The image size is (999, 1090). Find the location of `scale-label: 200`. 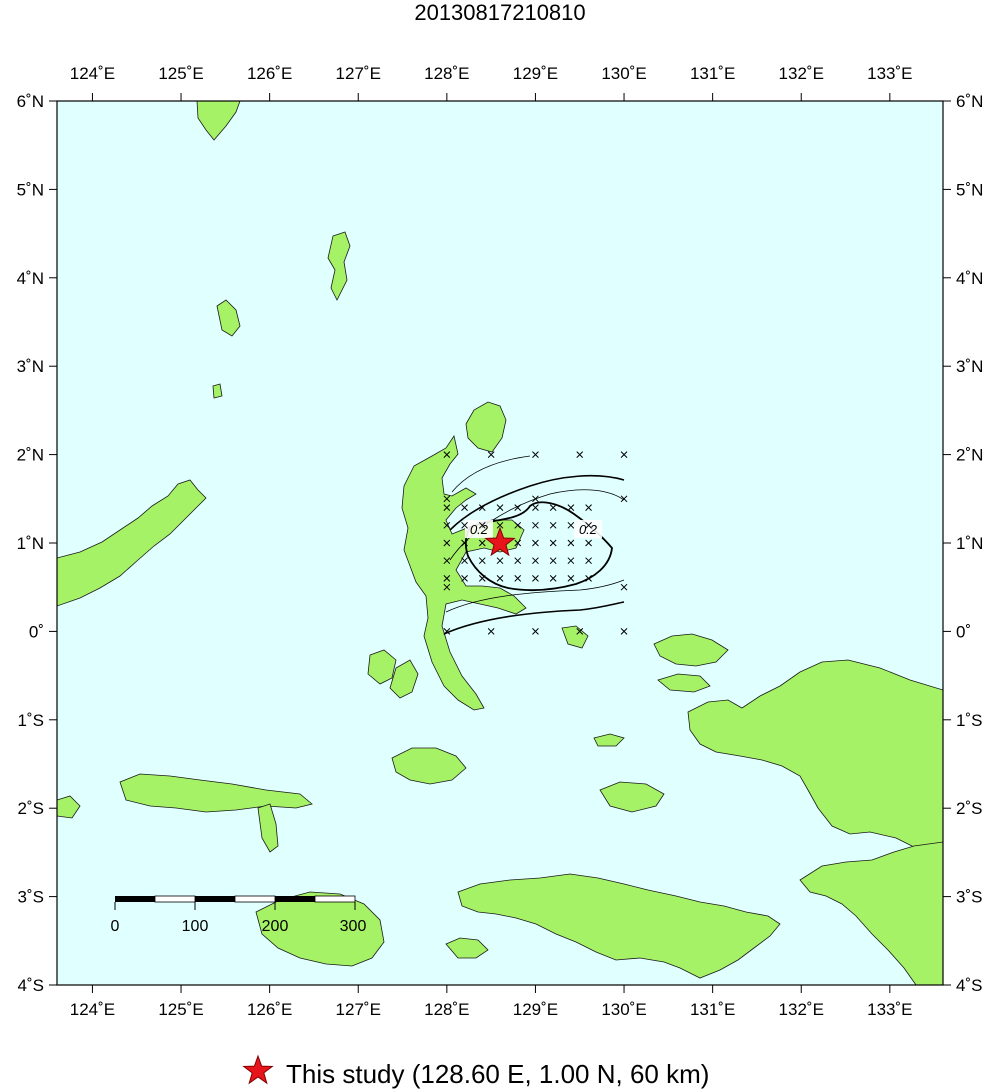

scale-label: 200 is located at coordinates (275, 926).